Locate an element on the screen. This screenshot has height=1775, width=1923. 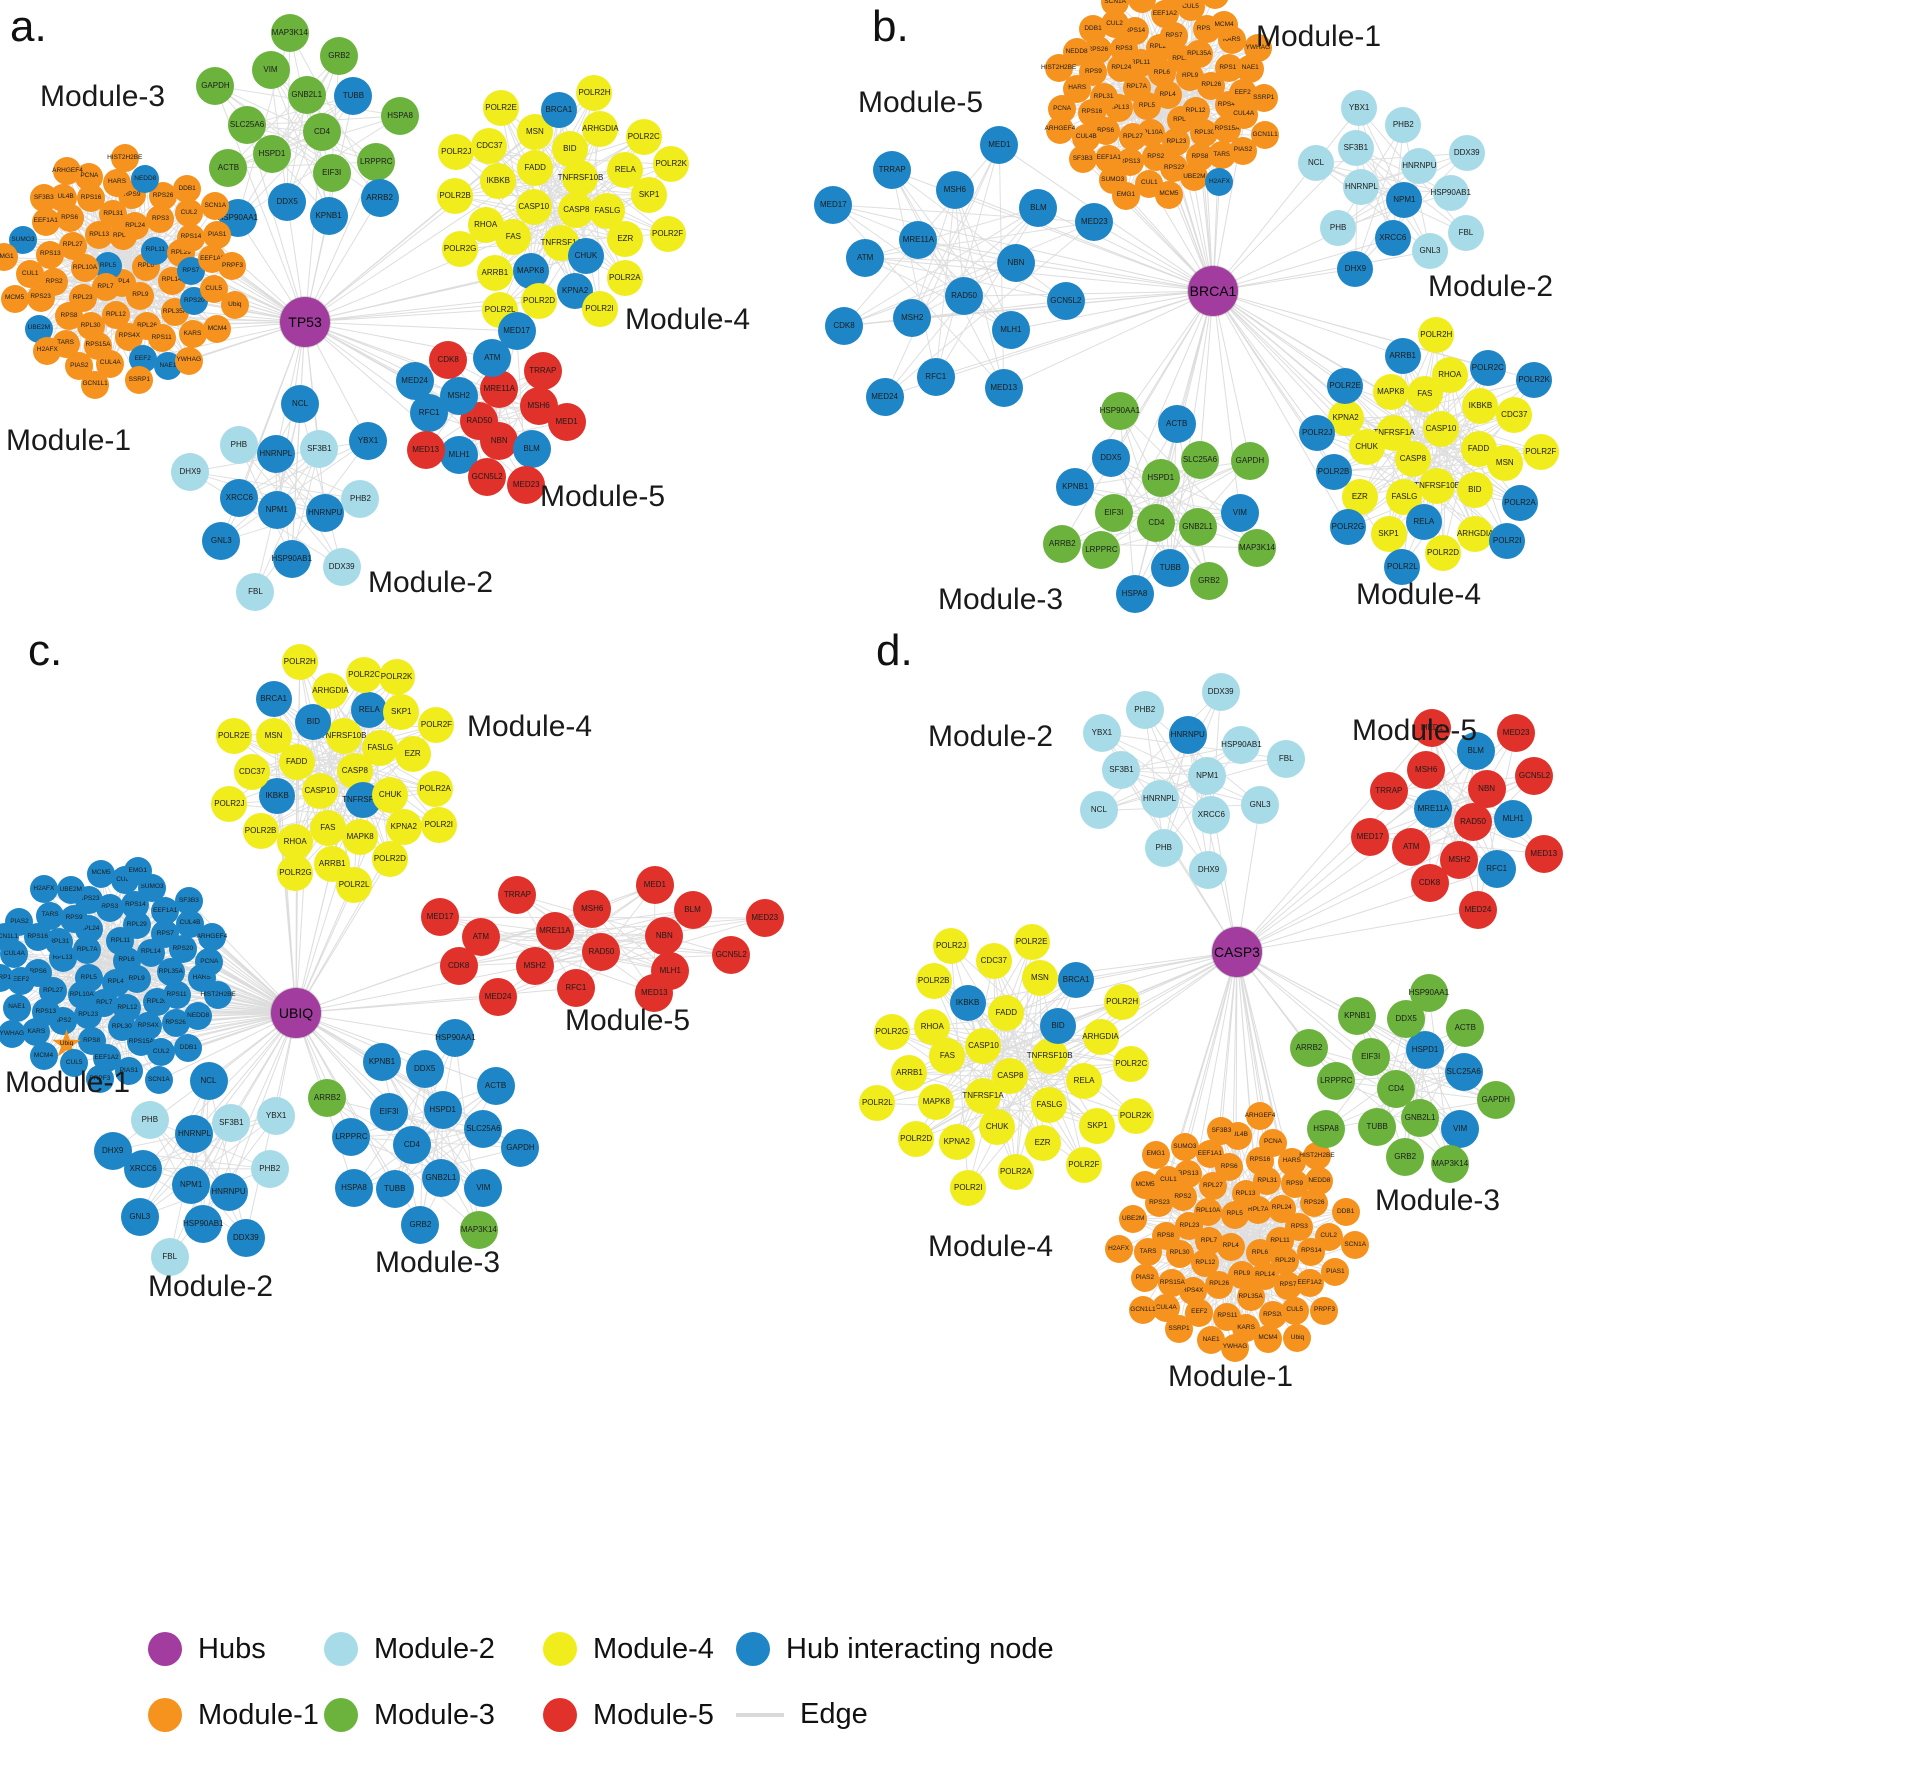
node-HSPD1: HSPD1 is located at coordinates (271, 154).